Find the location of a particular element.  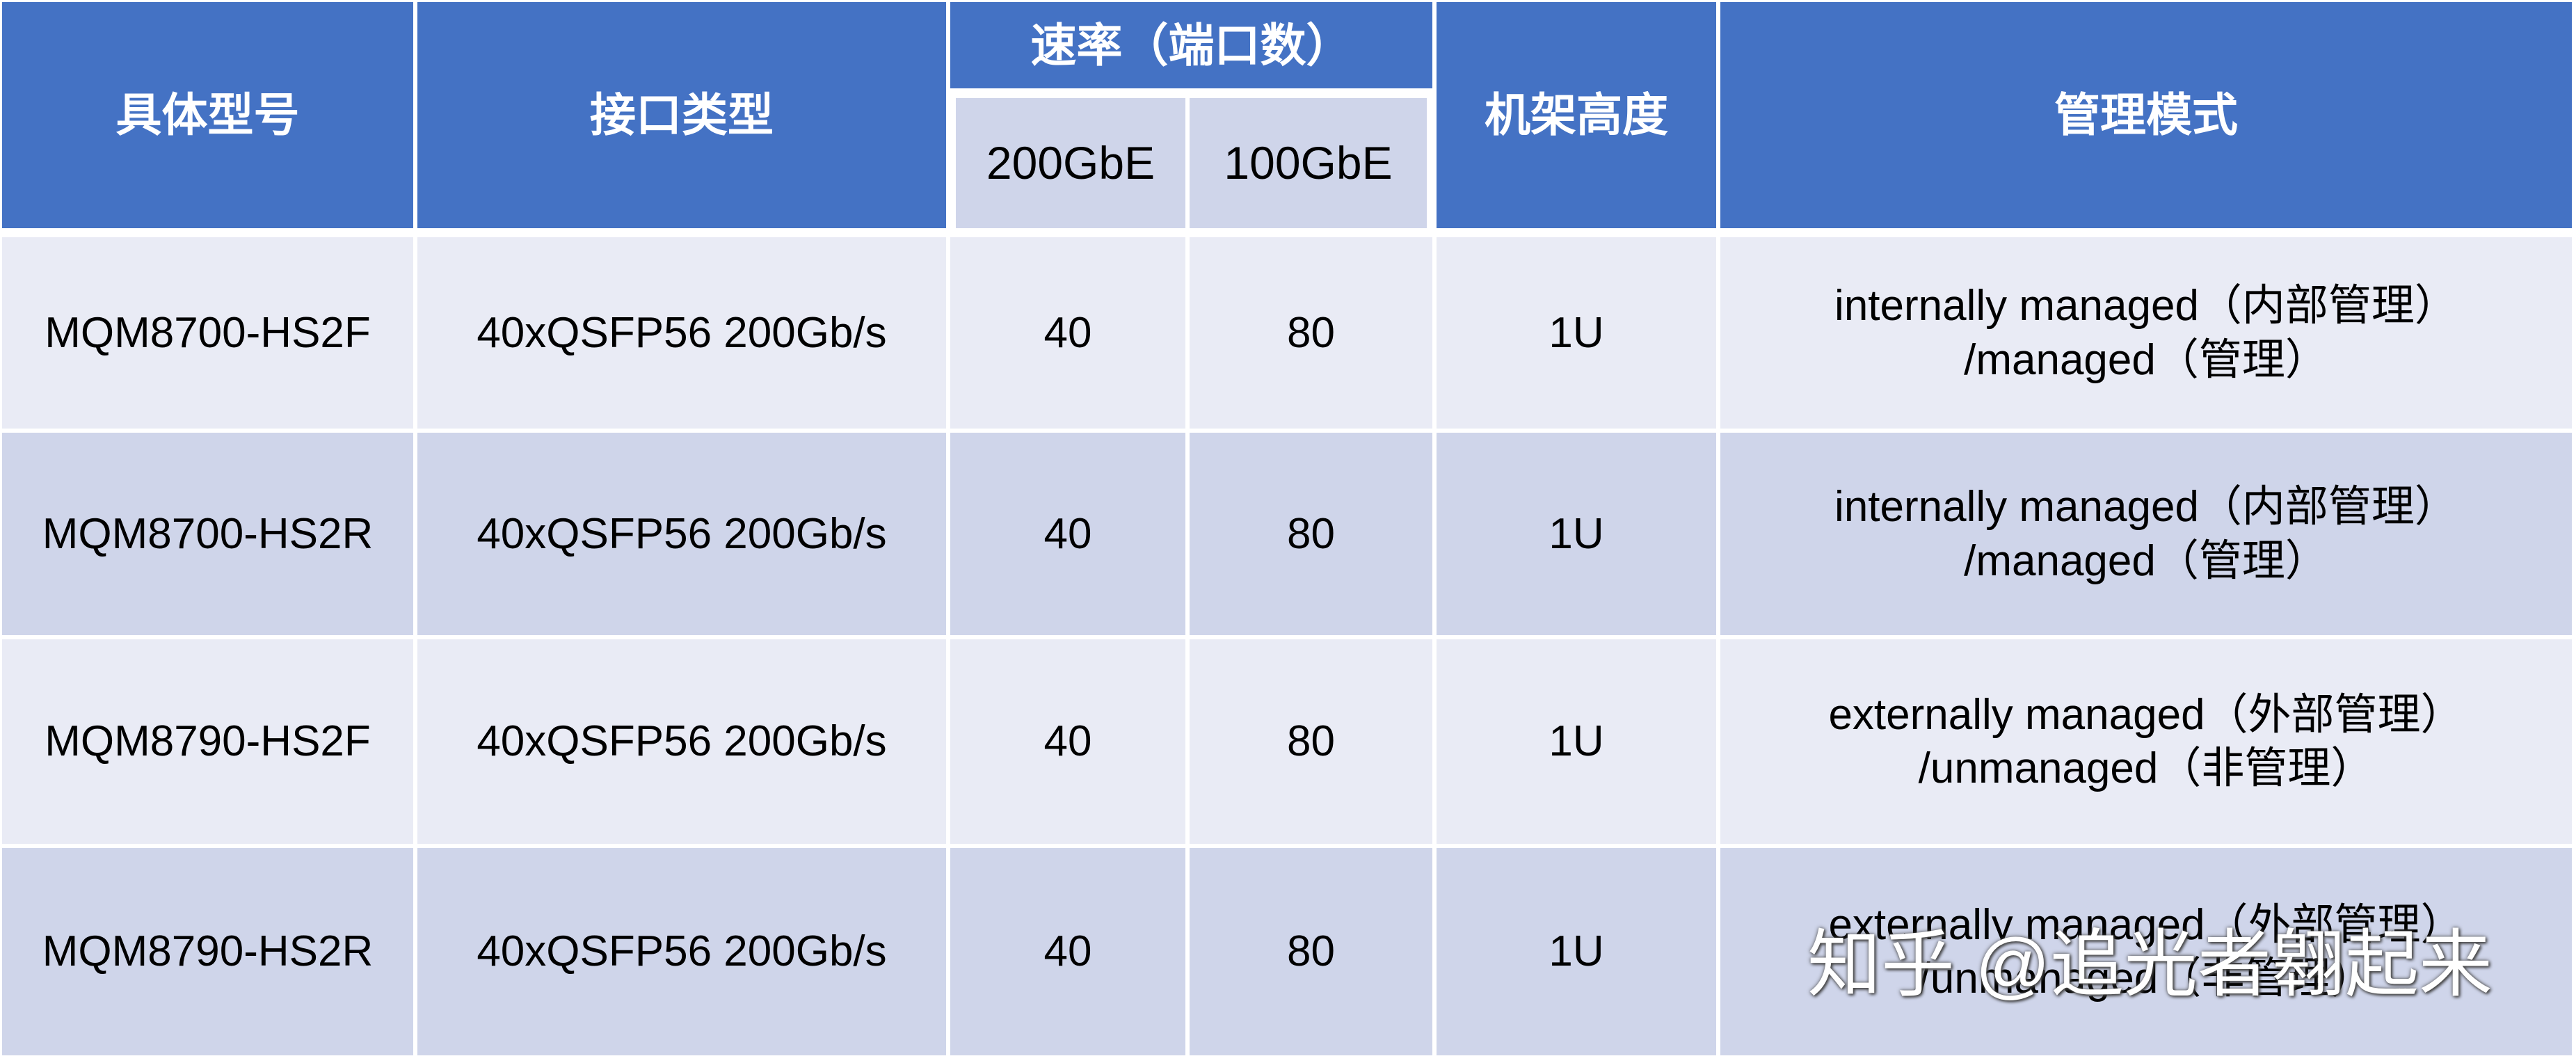

cell-text: 200GbE is located at coordinates (1070, 163).